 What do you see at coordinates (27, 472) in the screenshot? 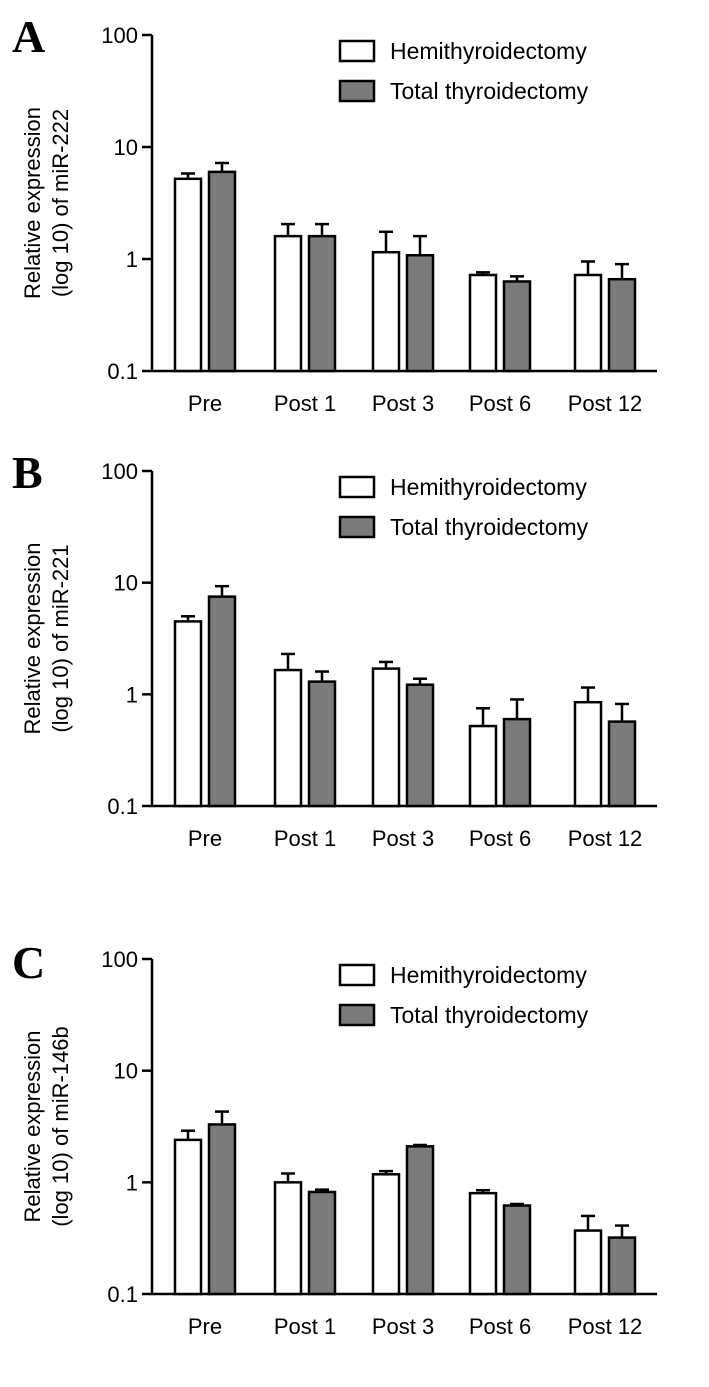
I see `panel-letter: B` at bounding box center [27, 472].